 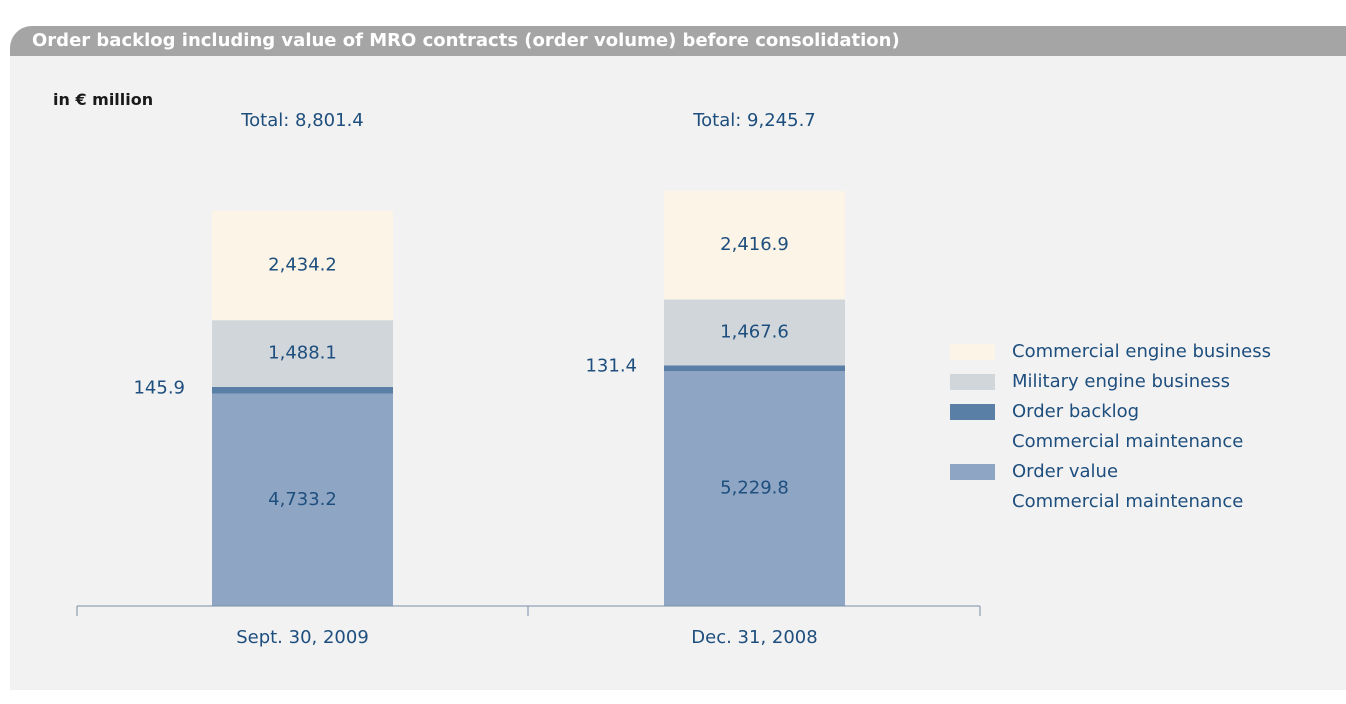 What do you see at coordinates (611, 365) in the screenshot?
I see `value-label: 131.4` at bounding box center [611, 365].